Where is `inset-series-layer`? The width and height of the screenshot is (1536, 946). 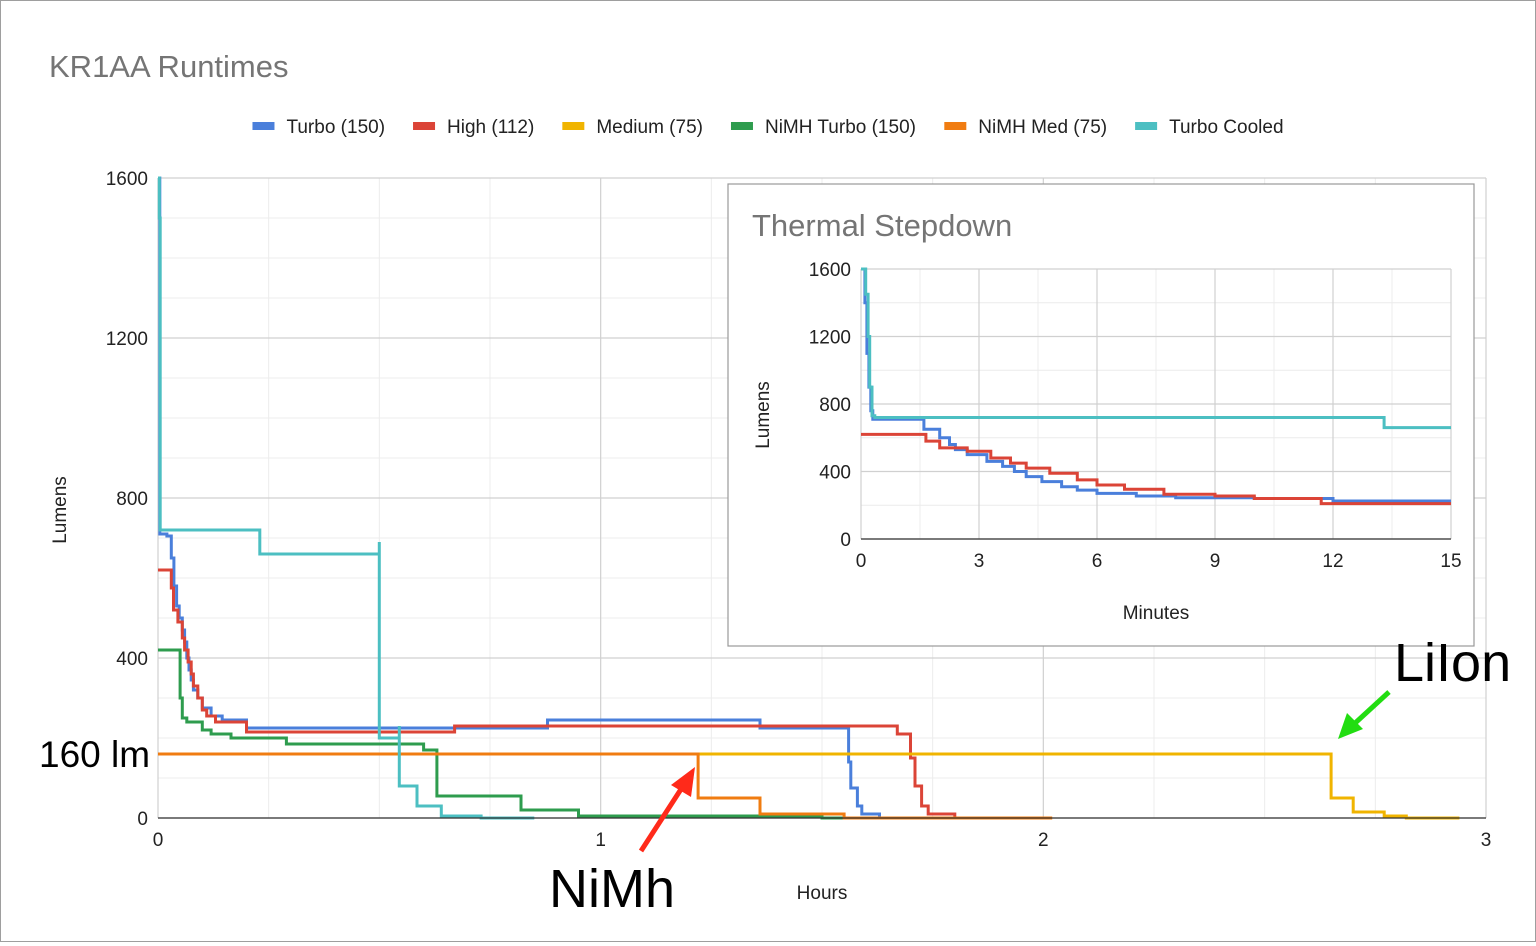
inset-series-layer is located at coordinates (1156, 386).